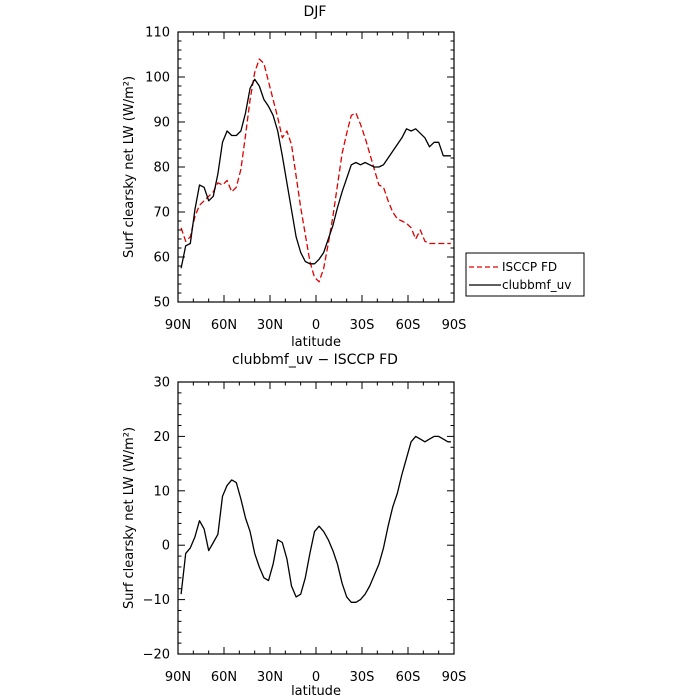 This screenshot has height=700, width=700. I want to click on legend: ISCCP FD clubbmf_uv, so click(525, 274).